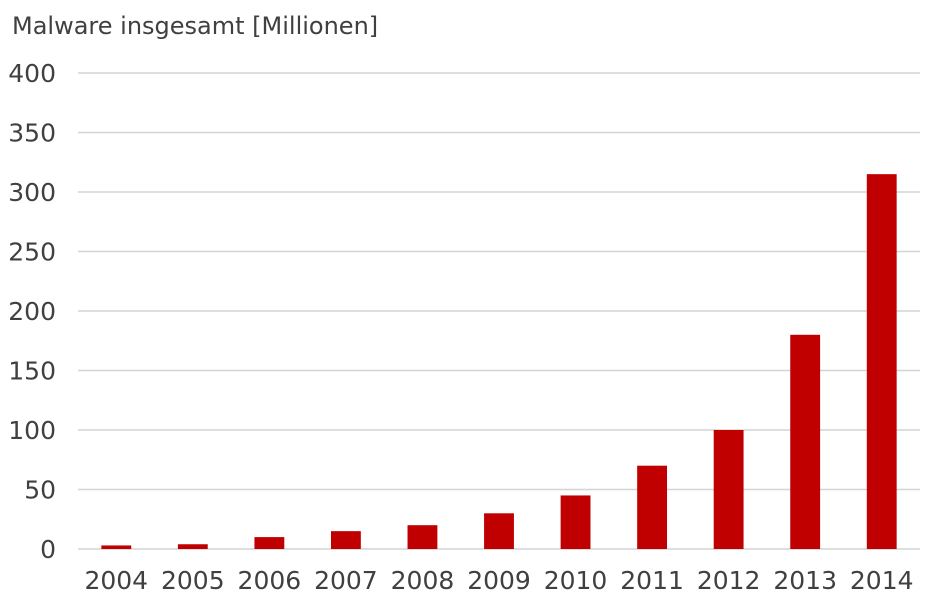 The height and width of the screenshot is (601, 933). What do you see at coordinates (269, 543) in the screenshot?
I see `bar-2006` at bounding box center [269, 543].